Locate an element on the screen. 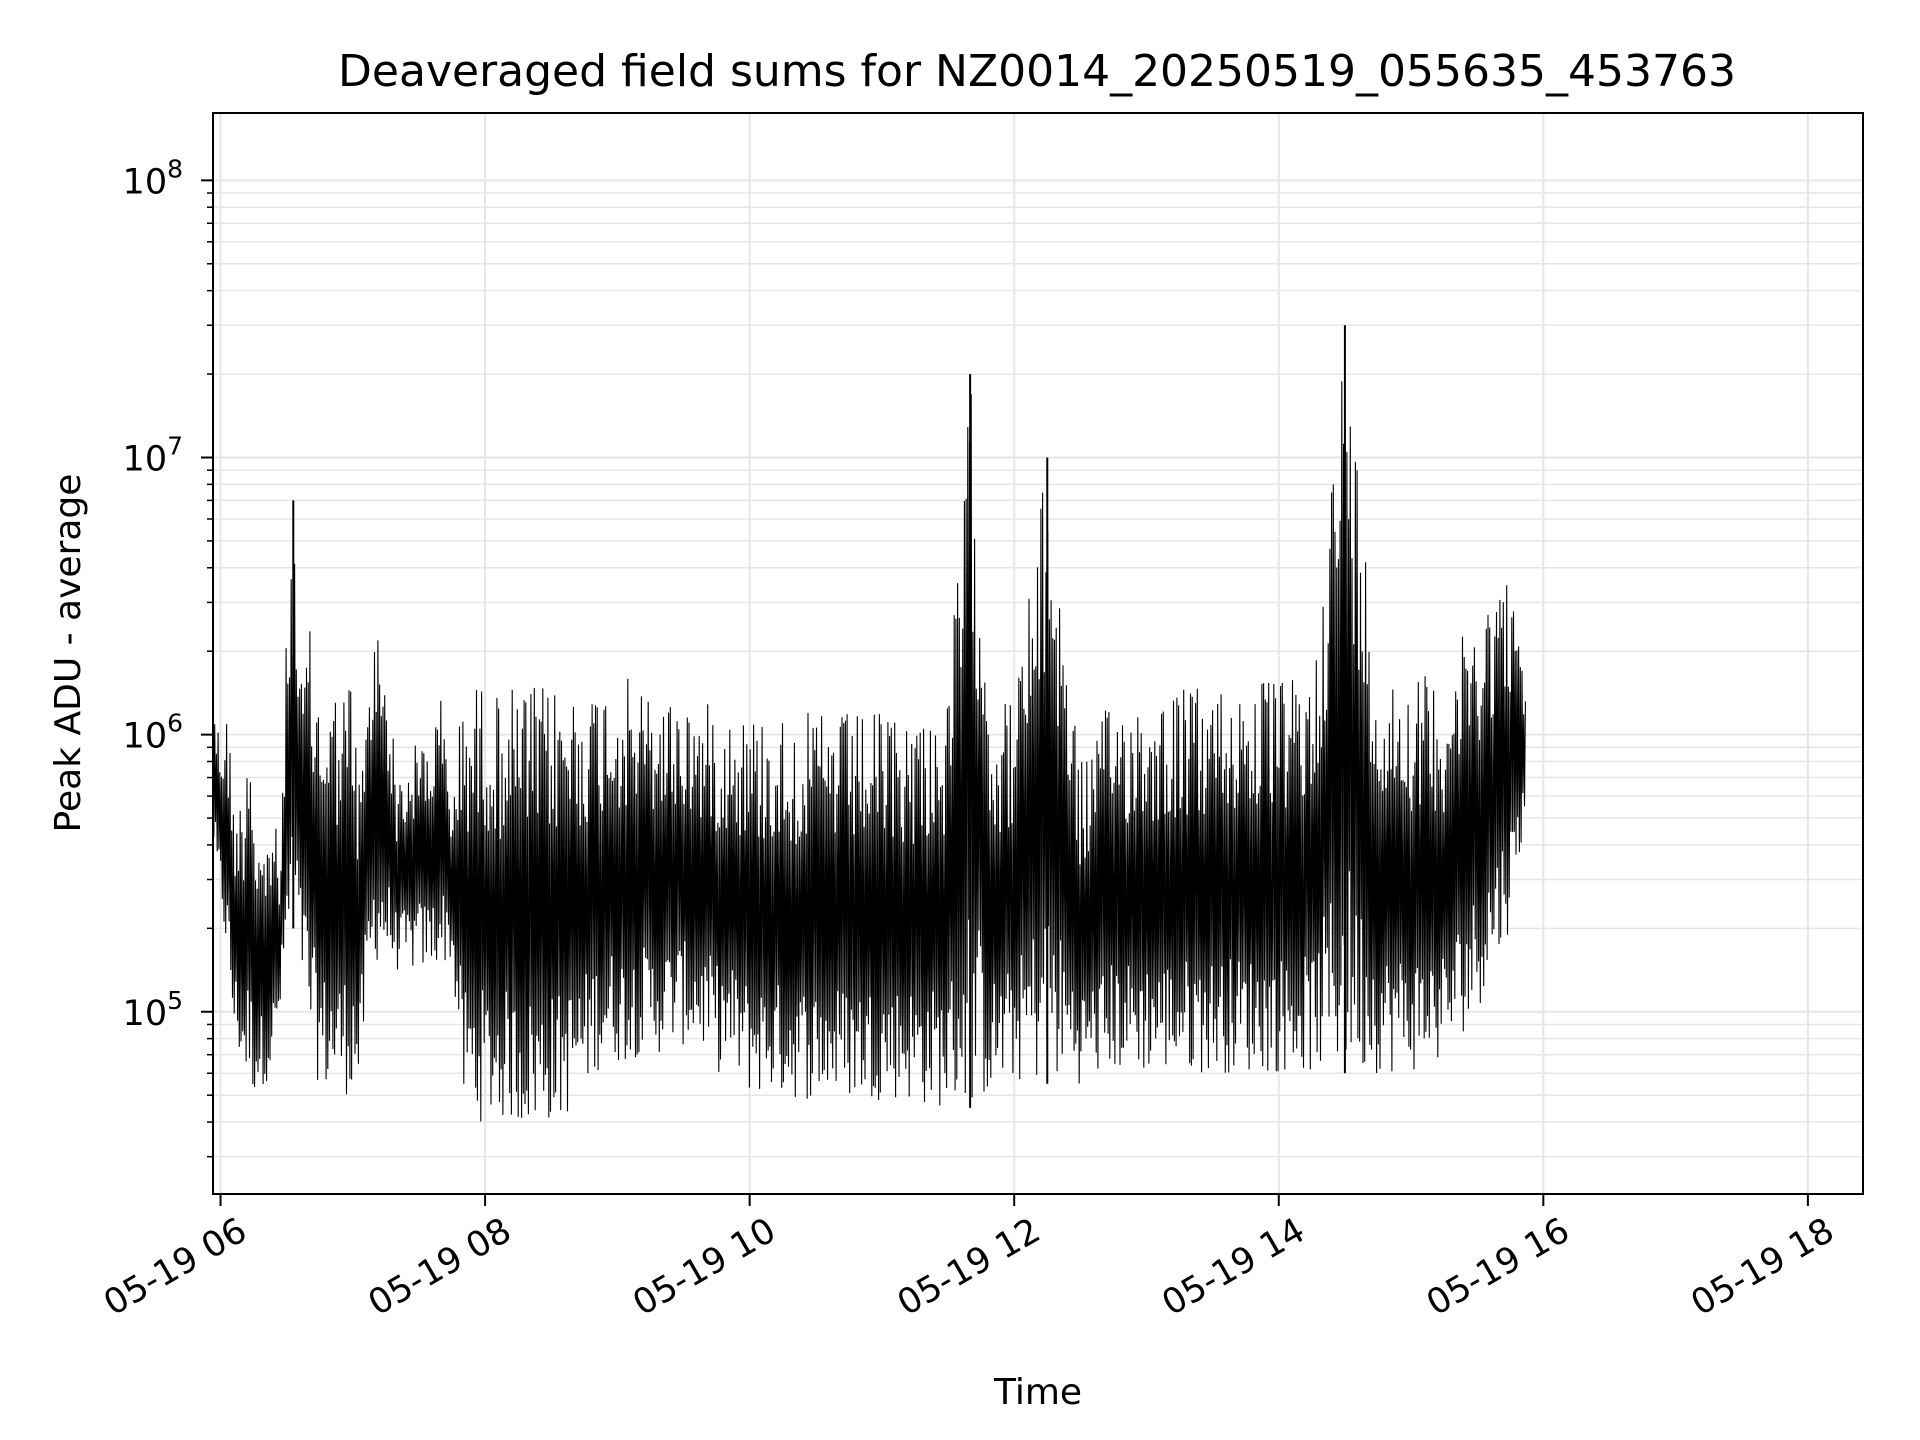  y-tick-label: 10⁸ is located at coordinates (153, 178).